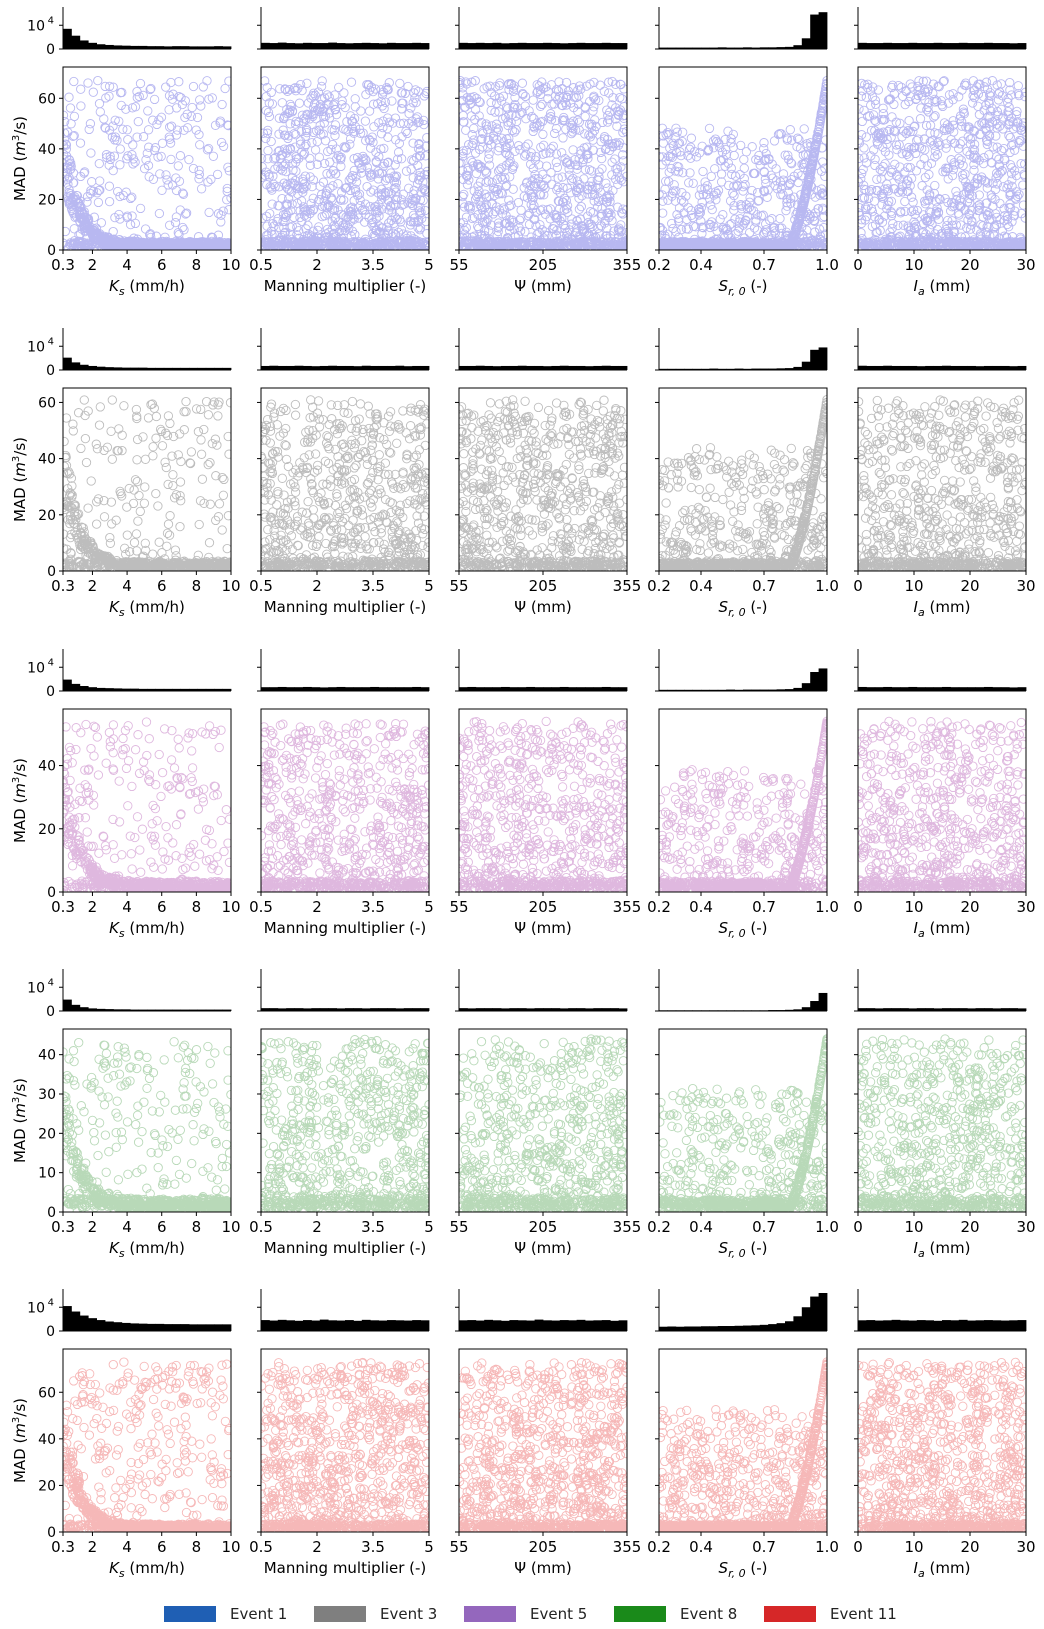 This screenshot has width=1044, height=1629. What do you see at coordinates (942, 1569) in the screenshot?
I see `x-axis-label: Ia (mm)` at bounding box center [942, 1569].